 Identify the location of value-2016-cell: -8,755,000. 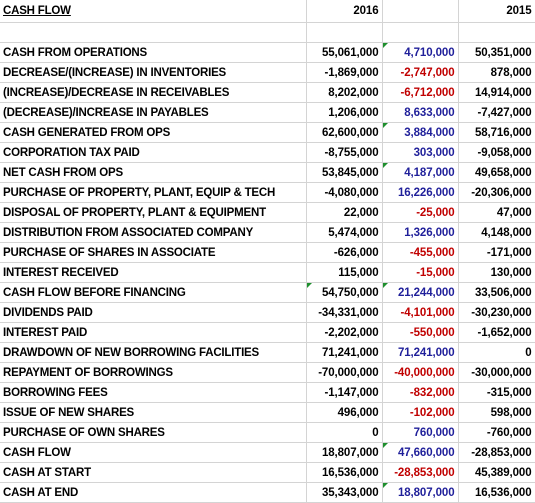
(344, 152).